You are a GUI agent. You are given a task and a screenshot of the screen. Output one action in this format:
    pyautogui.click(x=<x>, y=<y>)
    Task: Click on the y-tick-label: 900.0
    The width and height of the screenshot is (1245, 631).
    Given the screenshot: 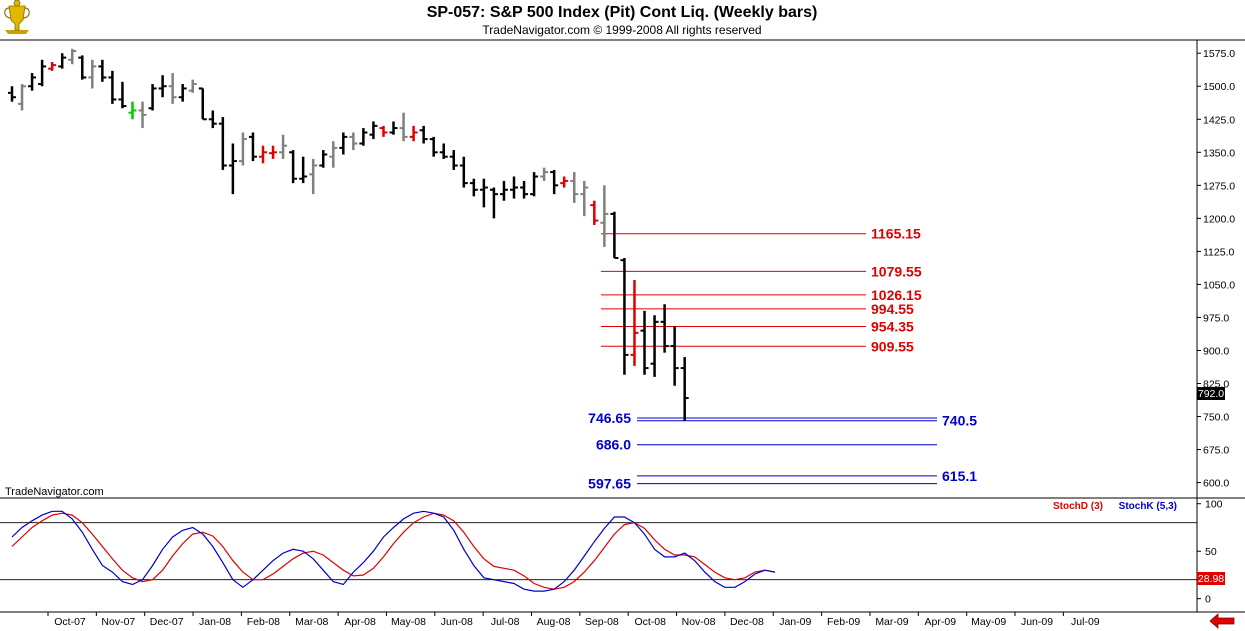 What is the action you would take?
    pyautogui.click(x=1216, y=351)
    